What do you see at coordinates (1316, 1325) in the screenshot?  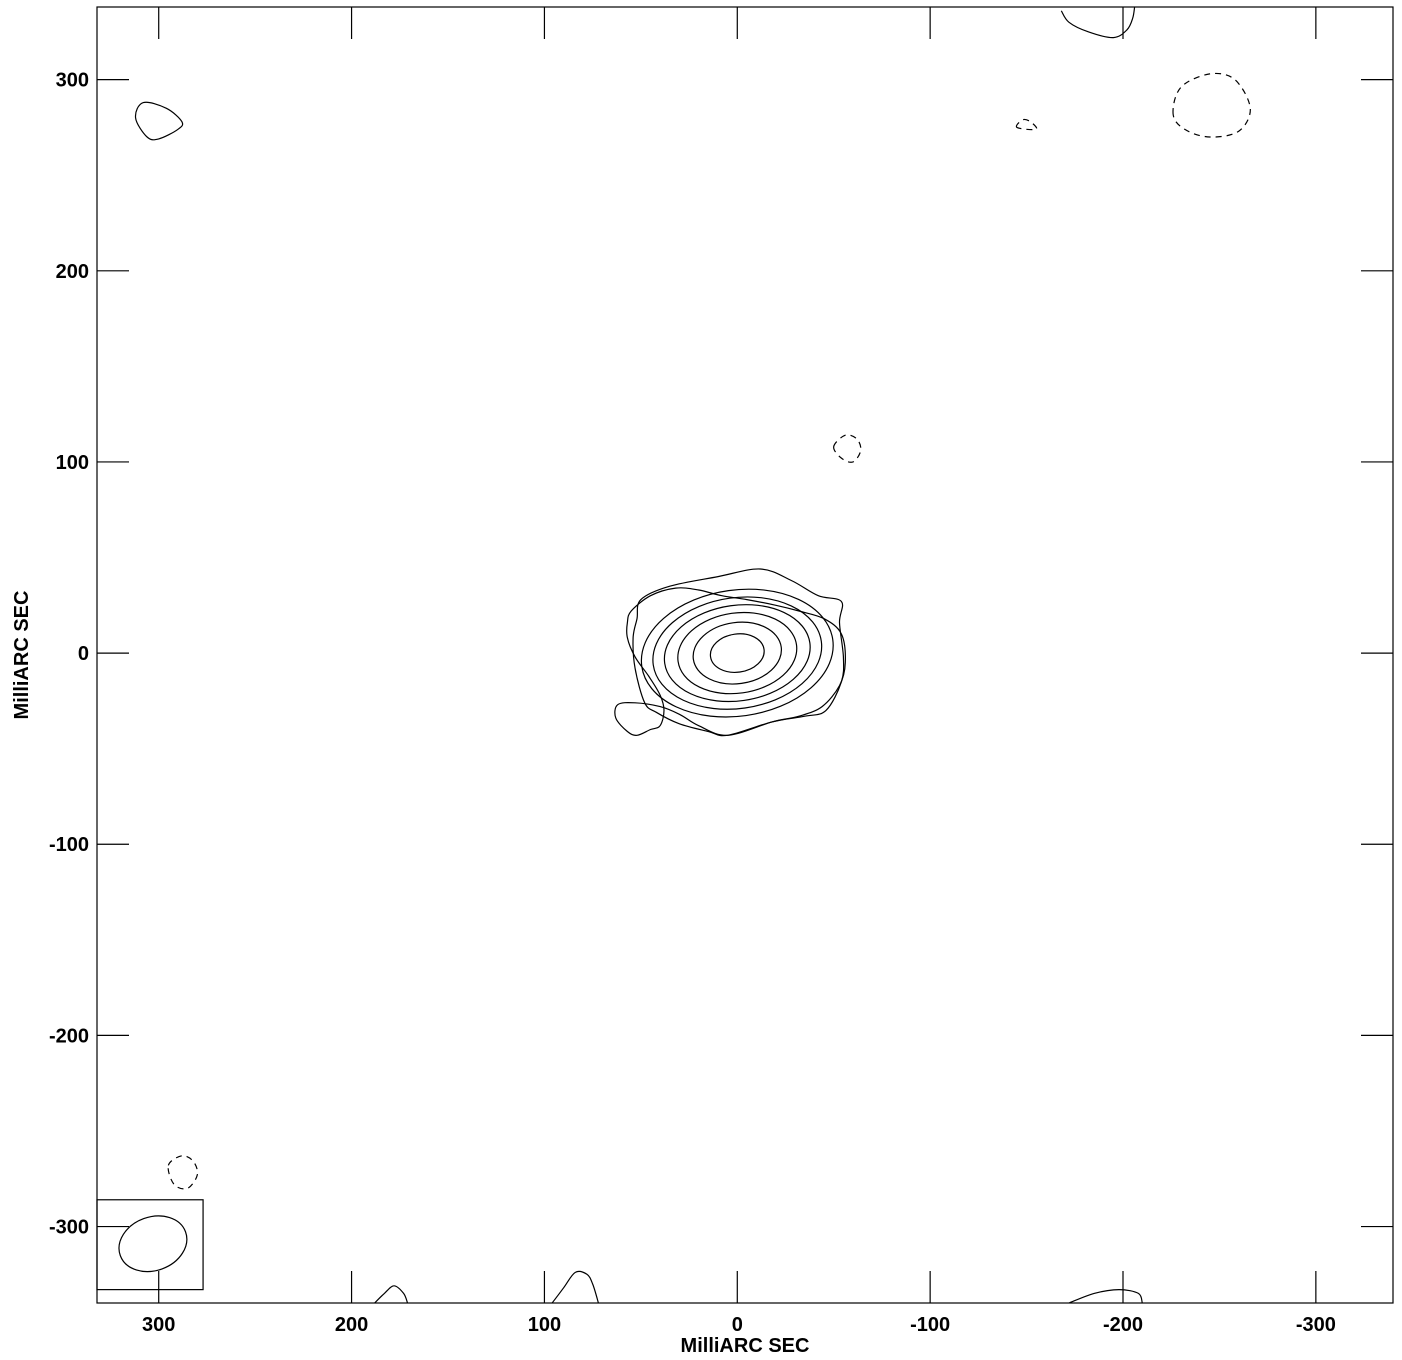 I see `x-tick-label: -300` at bounding box center [1316, 1325].